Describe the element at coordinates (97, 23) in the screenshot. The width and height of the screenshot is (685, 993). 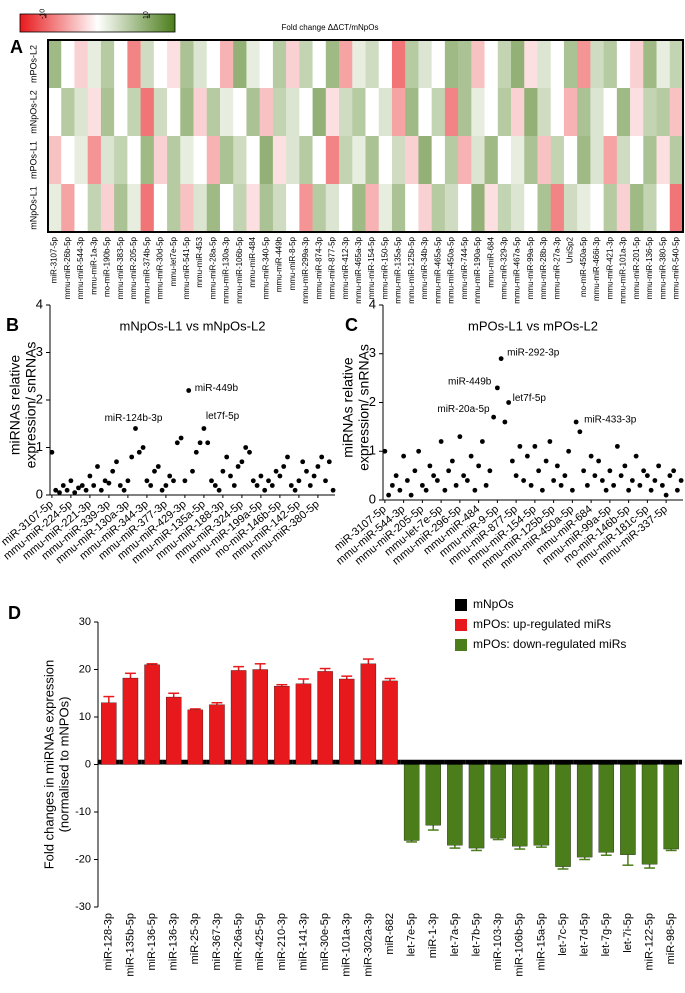
I see `colorbar` at that location.